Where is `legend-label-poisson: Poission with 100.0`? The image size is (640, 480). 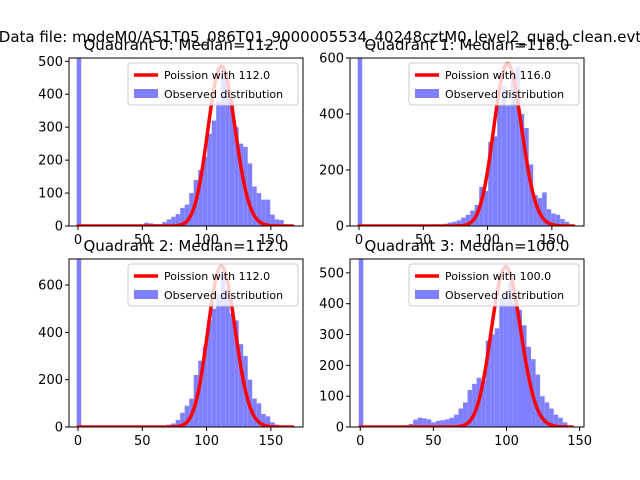 legend-label-poisson: Poission with 100.0 is located at coordinates (498, 276).